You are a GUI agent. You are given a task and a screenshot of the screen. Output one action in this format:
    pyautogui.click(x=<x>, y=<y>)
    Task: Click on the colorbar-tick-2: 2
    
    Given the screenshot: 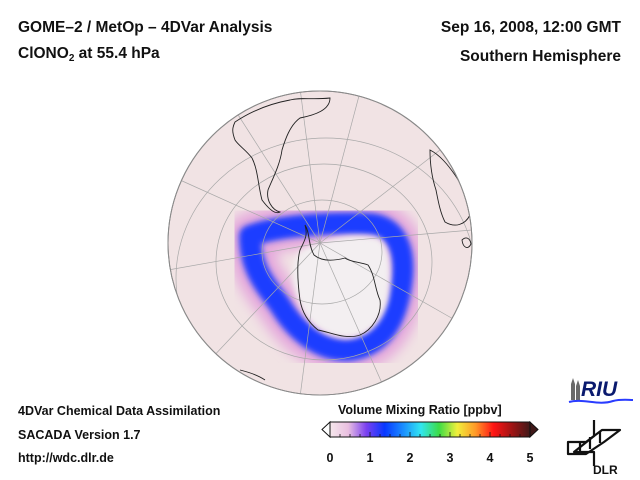 What is the action you would take?
    pyautogui.click(x=410, y=458)
    